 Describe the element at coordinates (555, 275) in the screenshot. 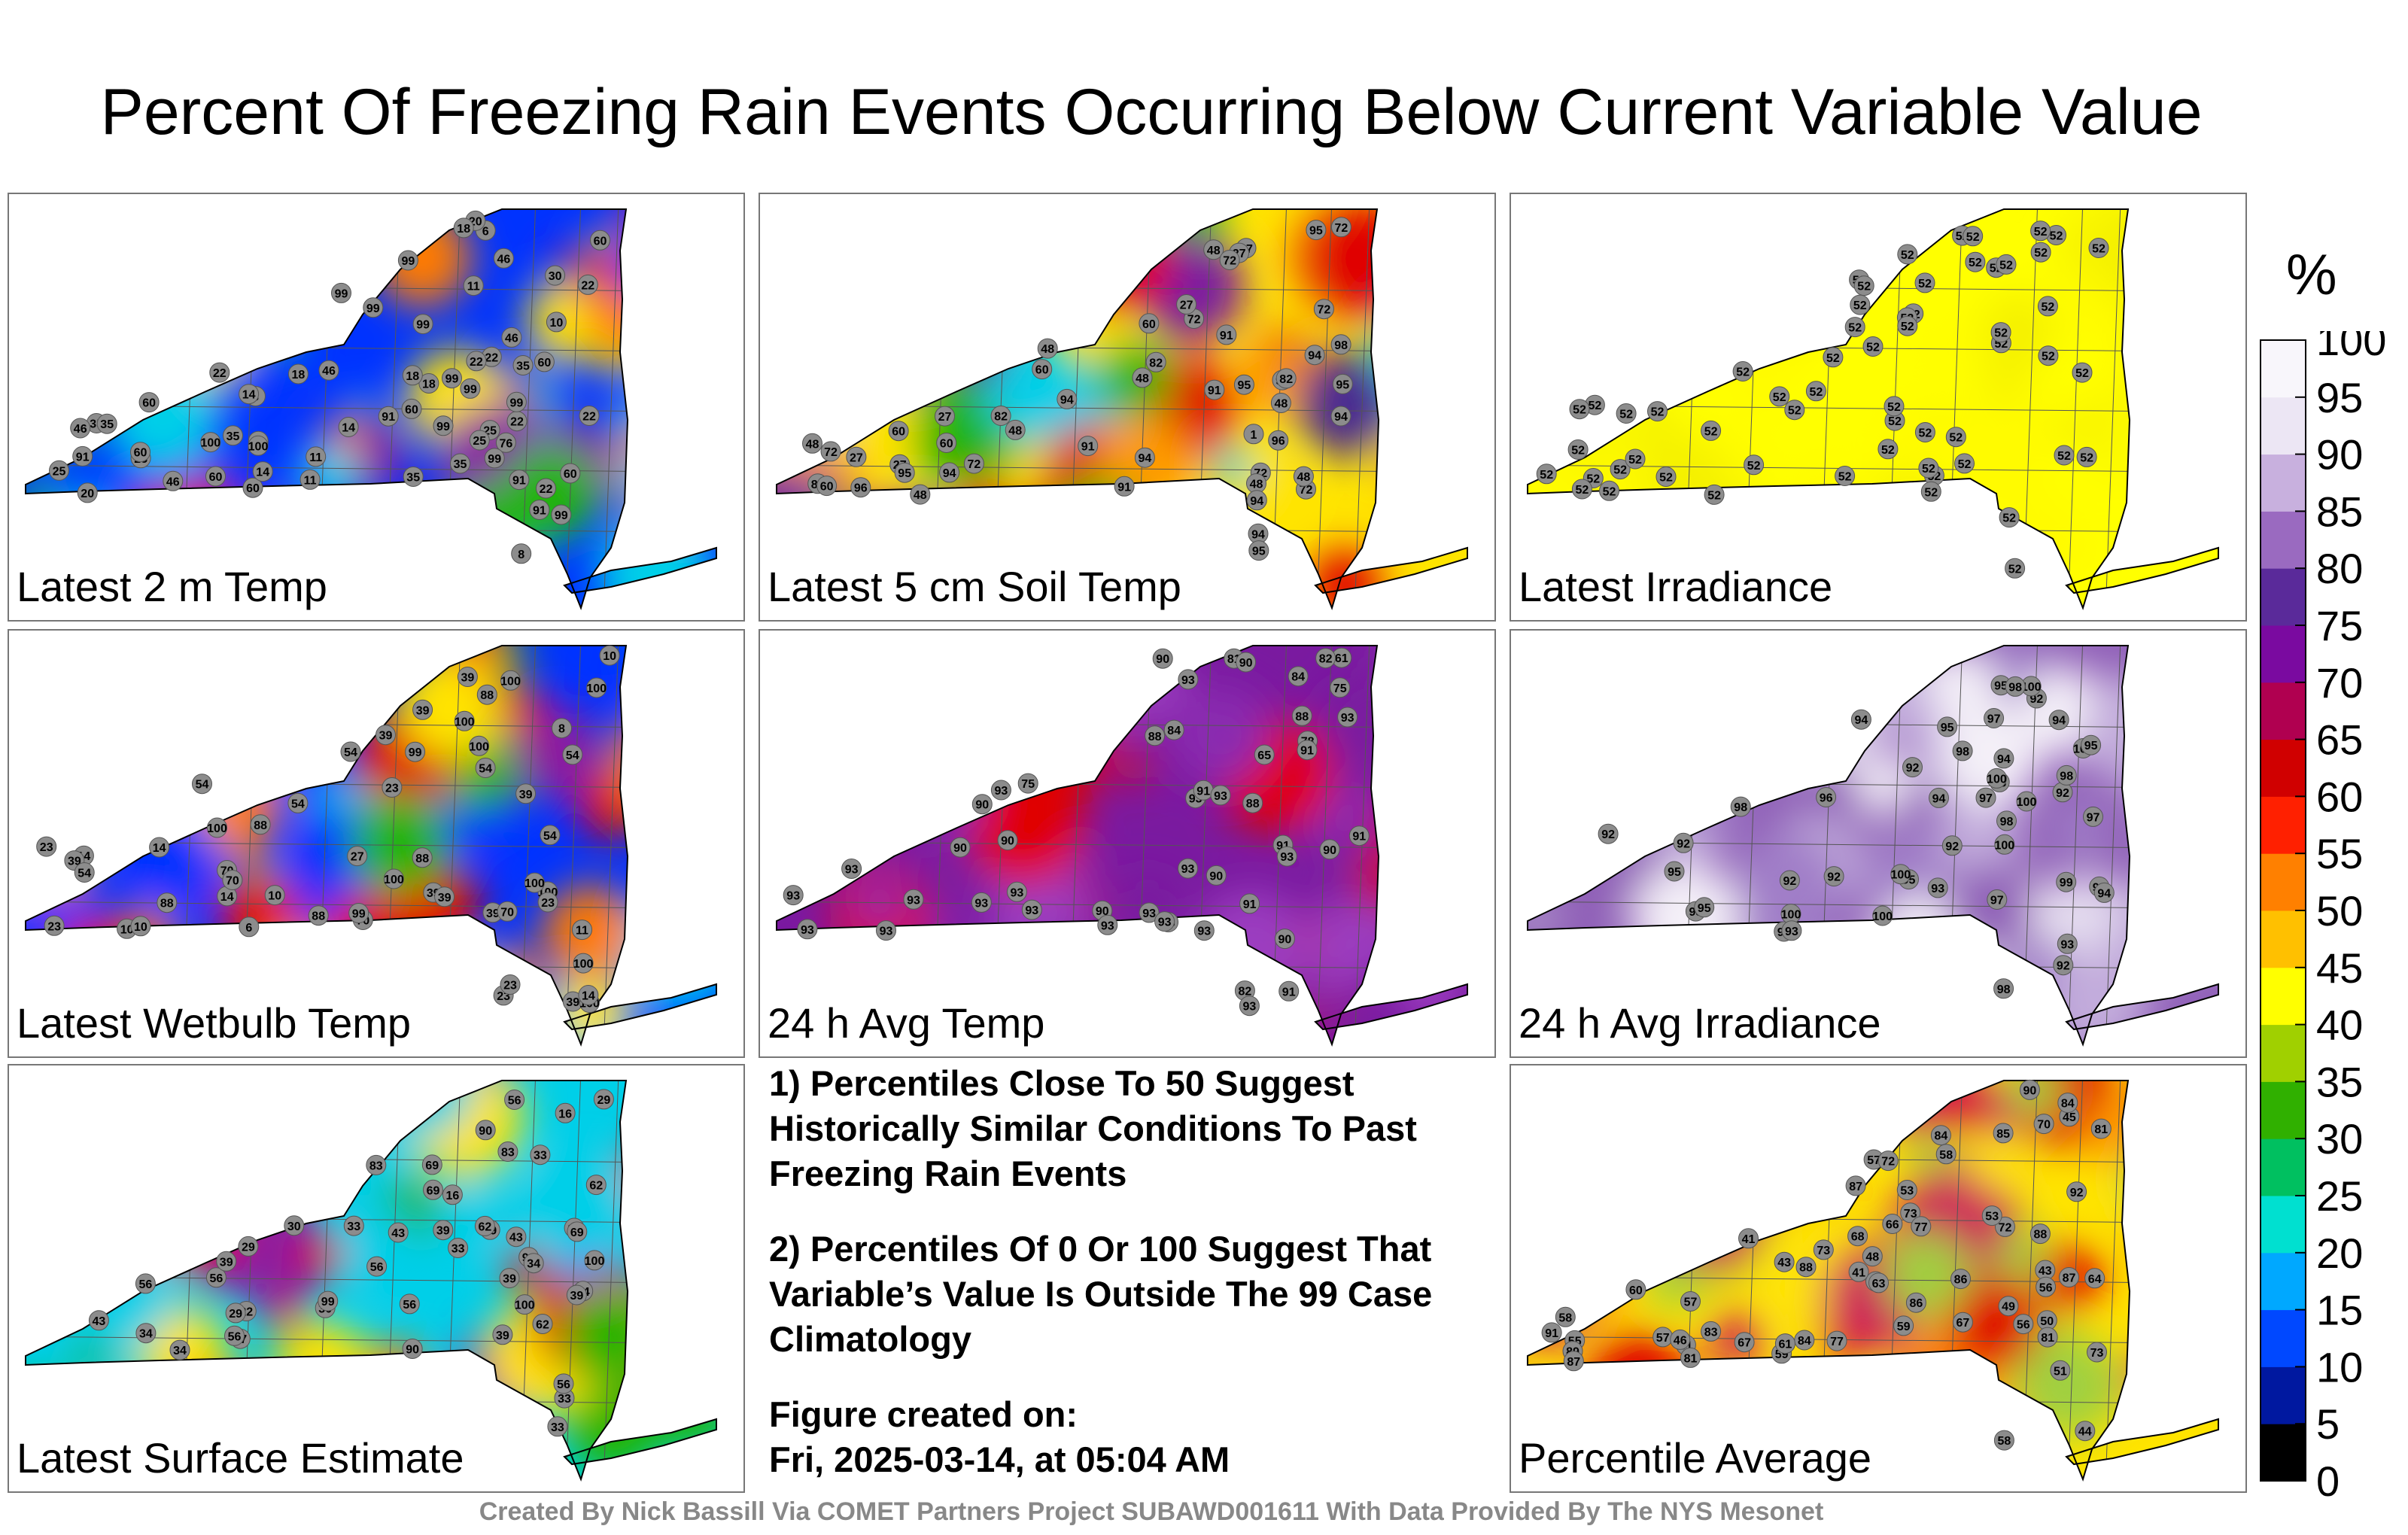

I see `station-marker: 30` at that location.